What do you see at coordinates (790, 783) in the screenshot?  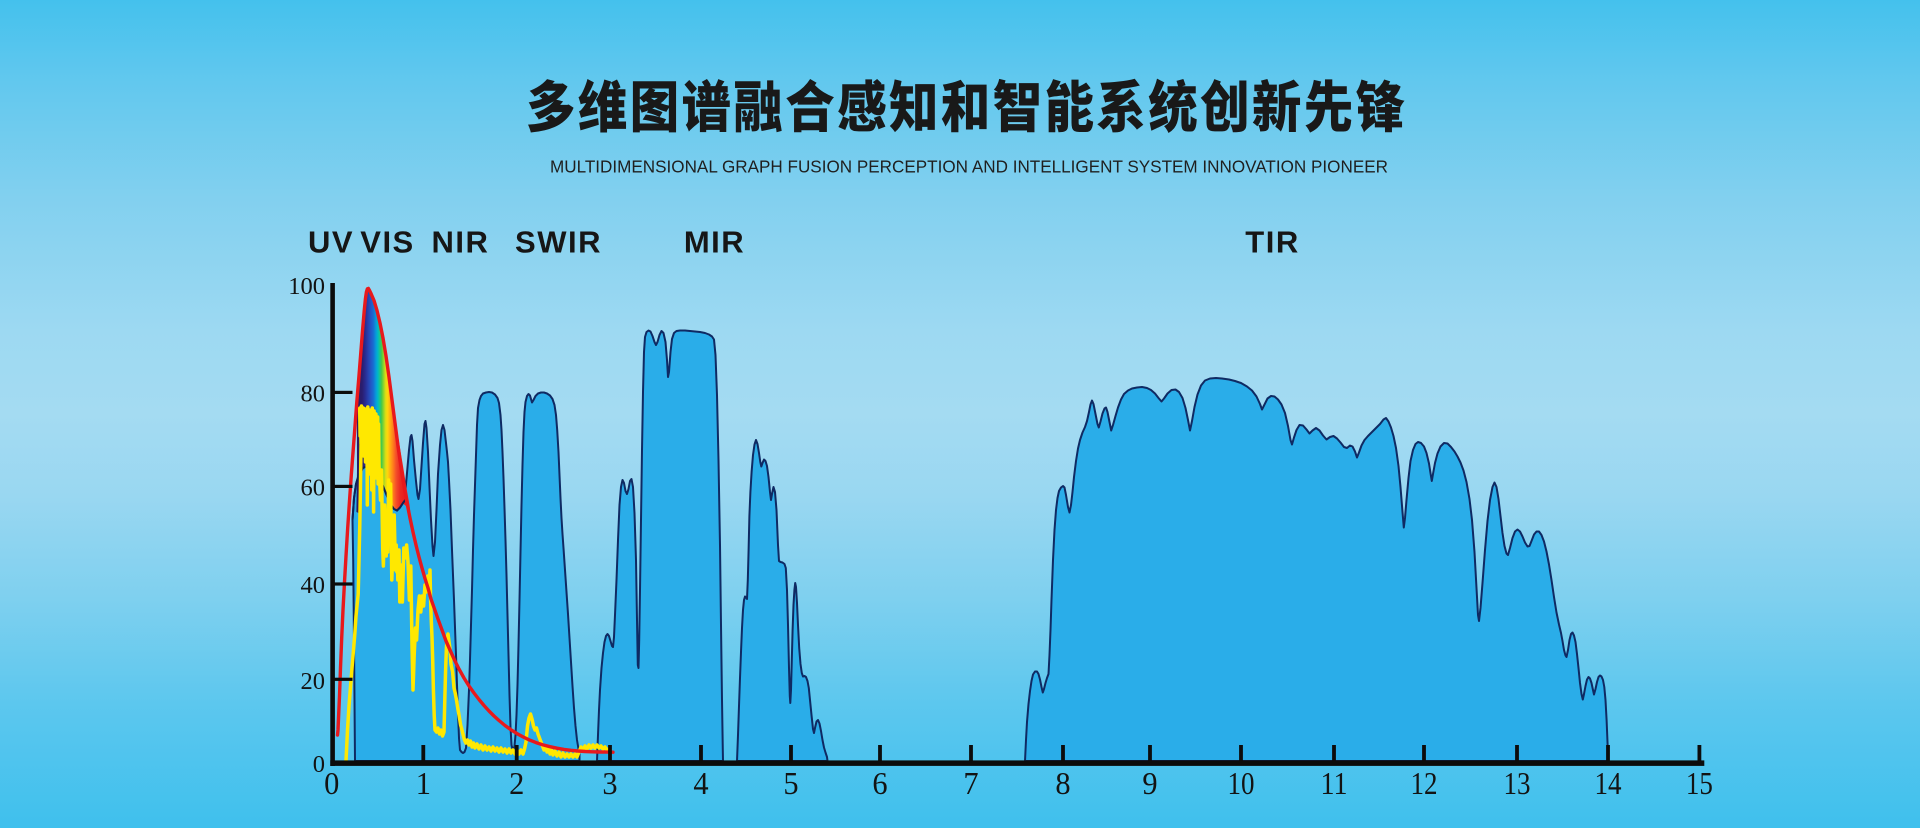 I see `svg-text: 5` at bounding box center [790, 783].